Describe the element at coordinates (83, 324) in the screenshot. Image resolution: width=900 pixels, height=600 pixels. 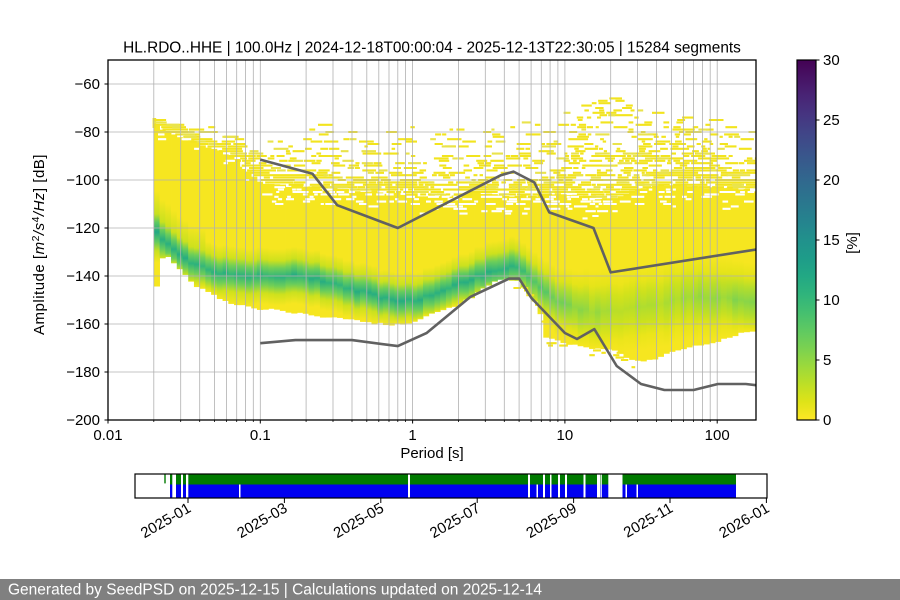
I see `svg-text: −160` at that location.